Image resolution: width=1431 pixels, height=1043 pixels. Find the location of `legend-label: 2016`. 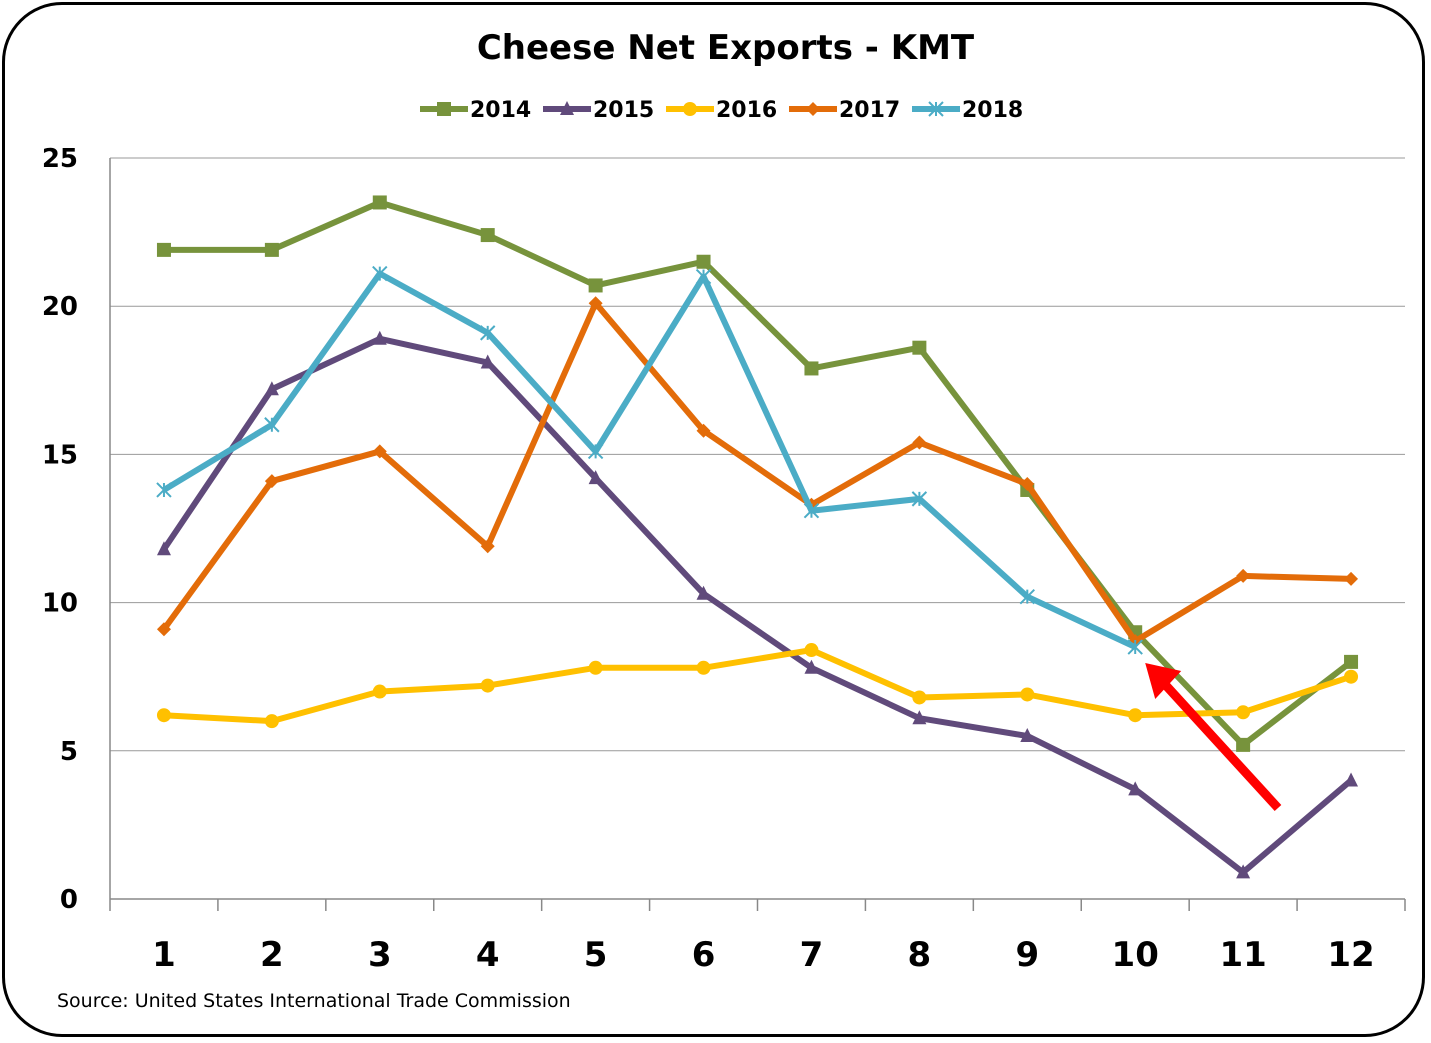

legend-label: 2016 is located at coordinates (746, 110).